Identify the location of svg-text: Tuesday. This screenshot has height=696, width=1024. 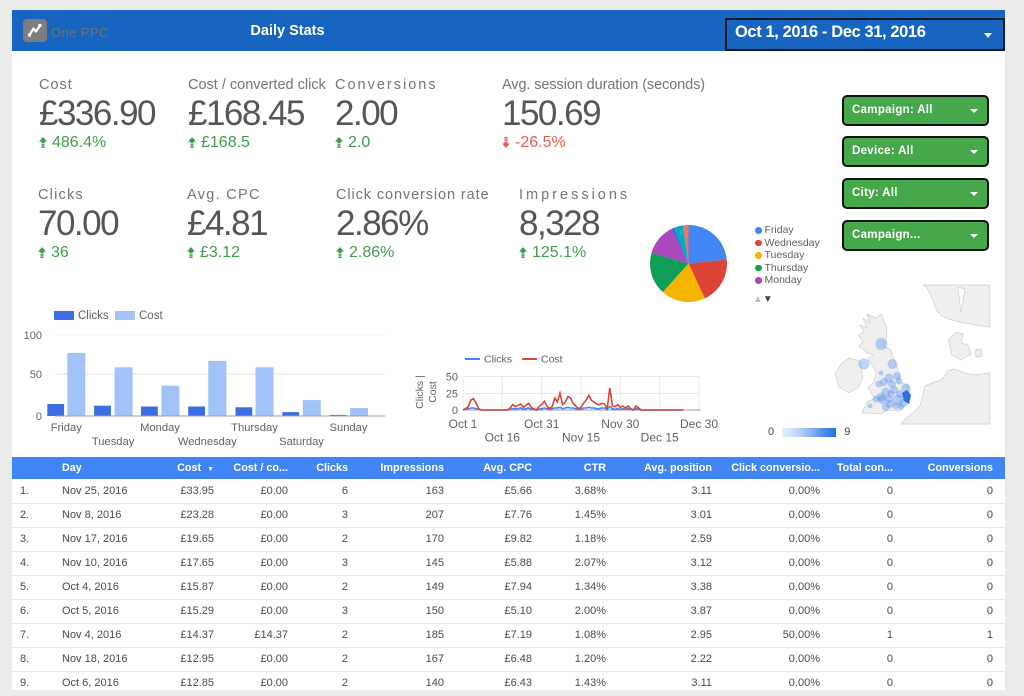
(113, 442).